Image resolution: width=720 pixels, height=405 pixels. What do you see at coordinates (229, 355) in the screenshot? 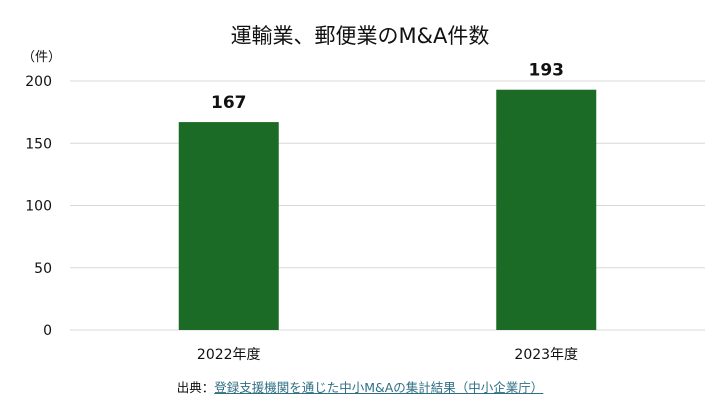
I see `x-tick-label: 2022年度` at bounding box center [229, 355].